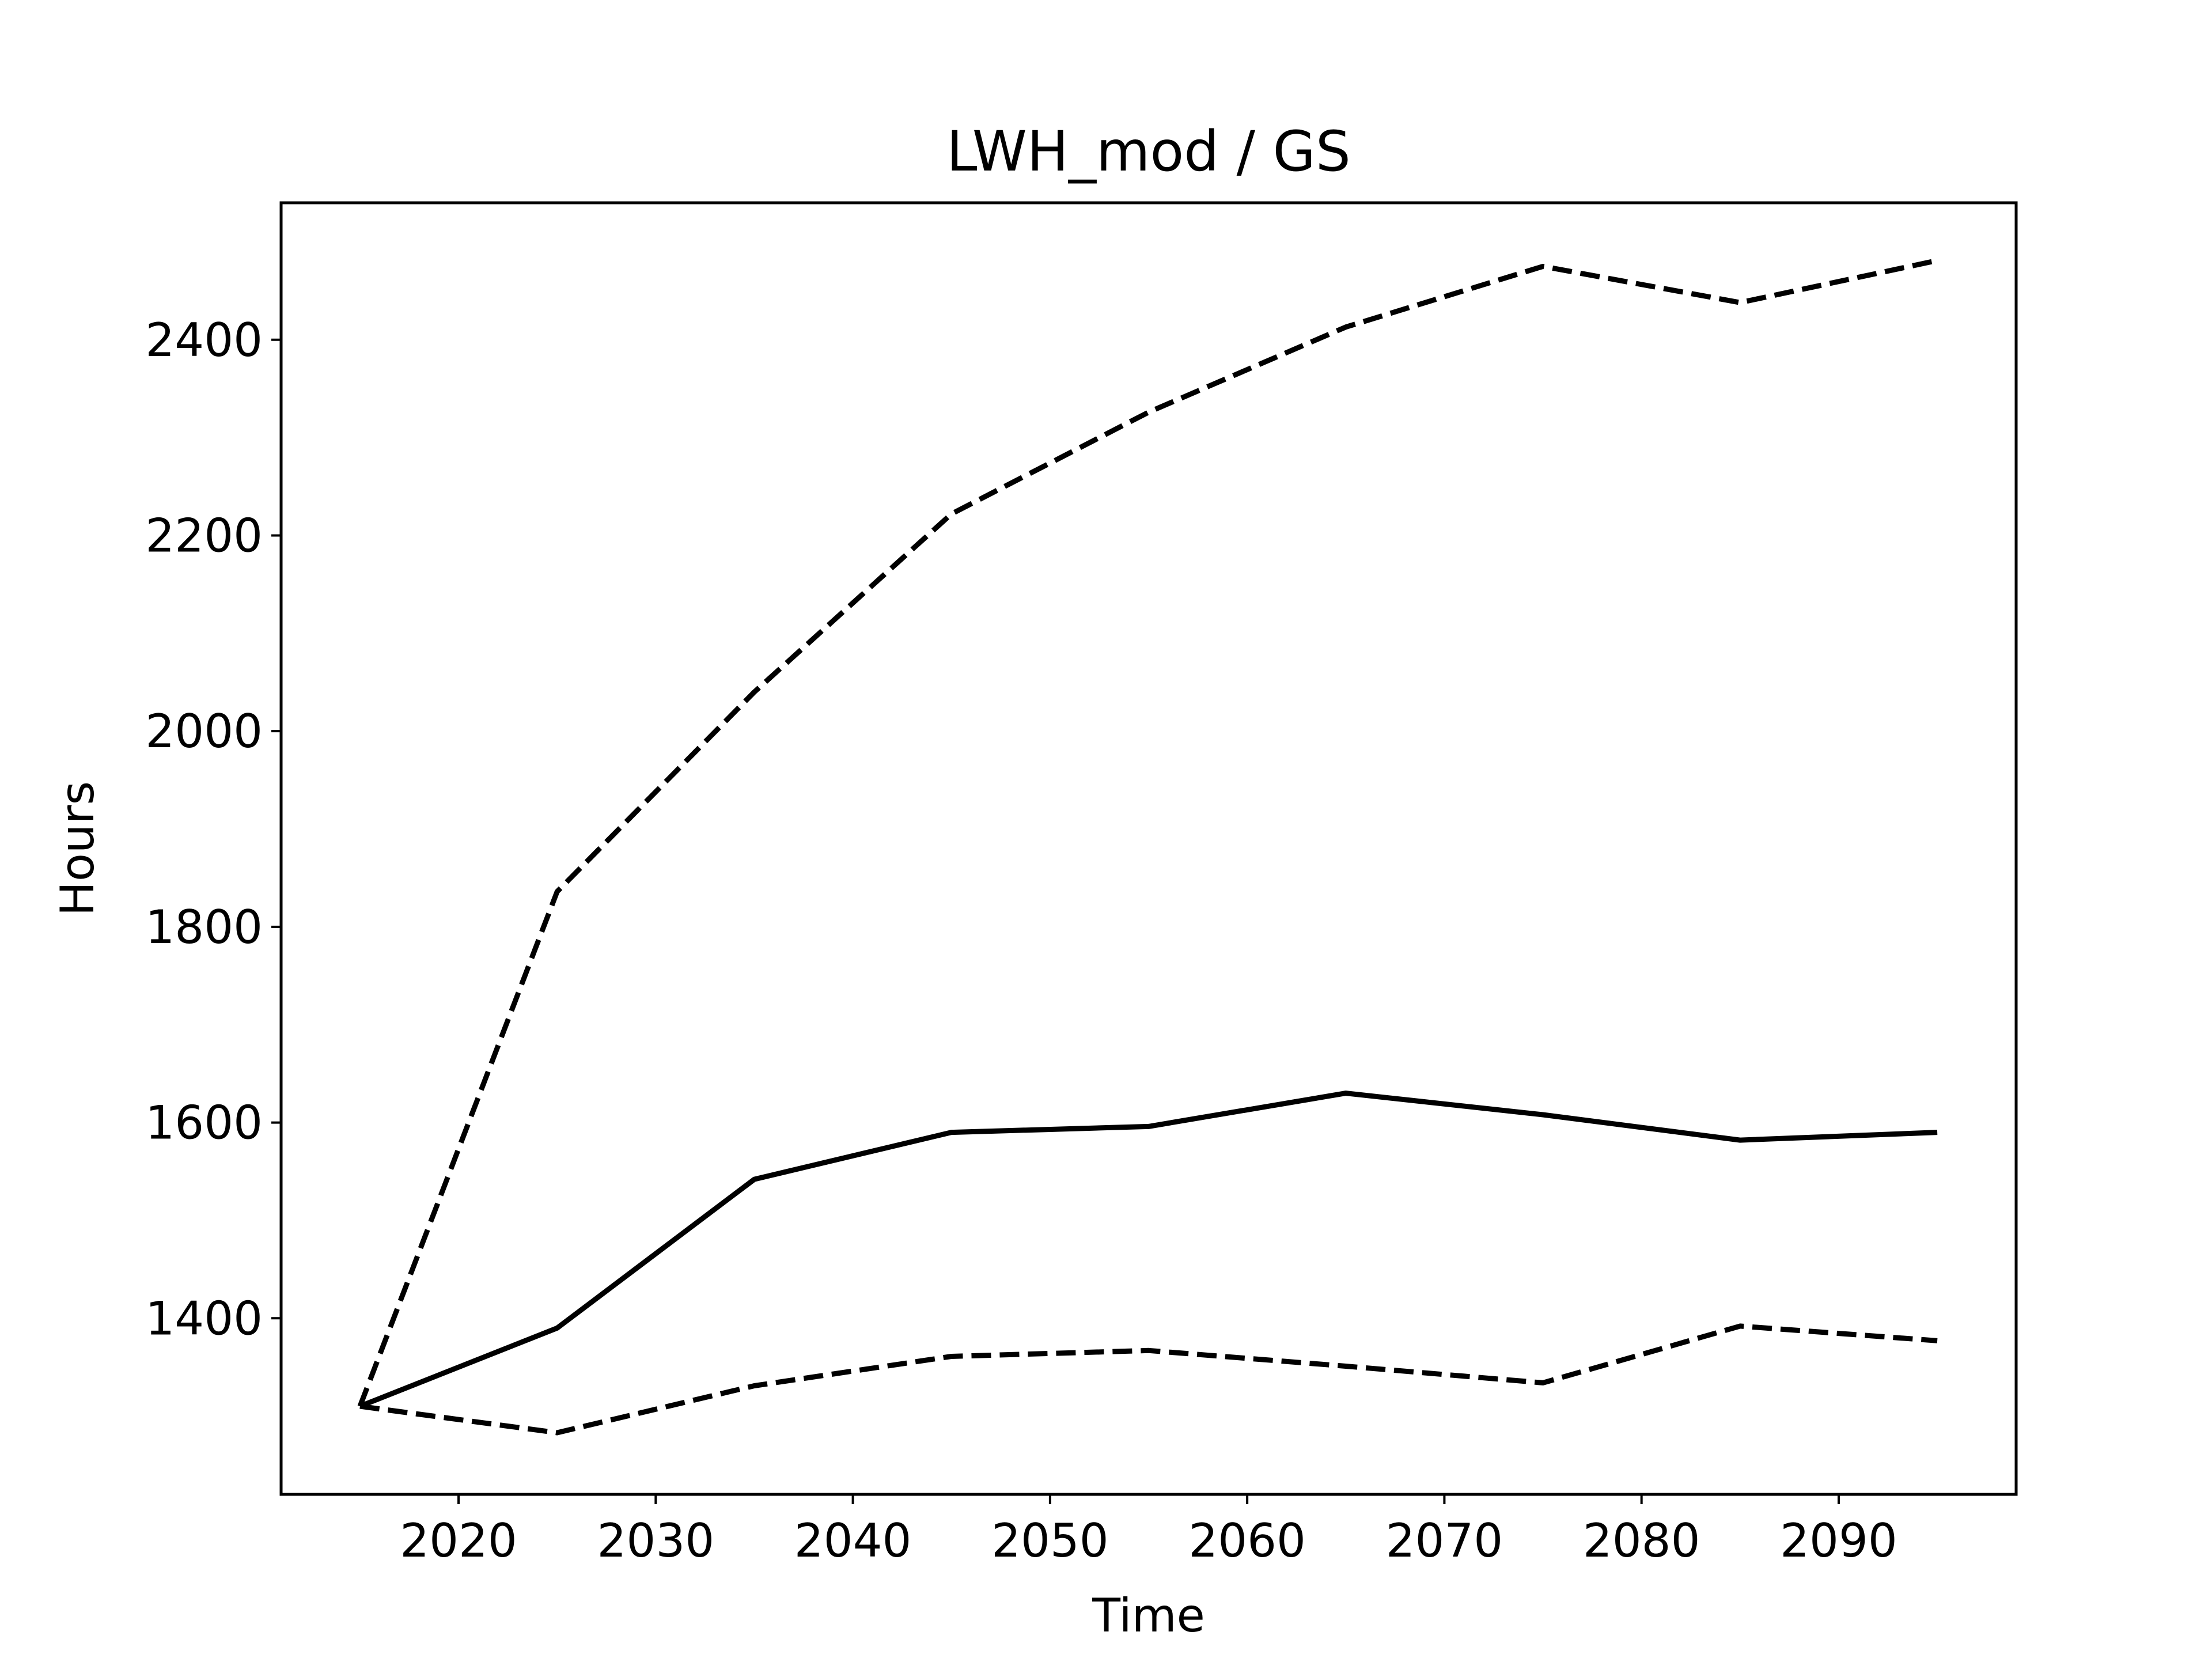 The height and width of the screenshot is (1662, 2212). Describe the element at coordinates (1641, 1541) in the screenshot. I see `x-tick-label: 2080` at that location.